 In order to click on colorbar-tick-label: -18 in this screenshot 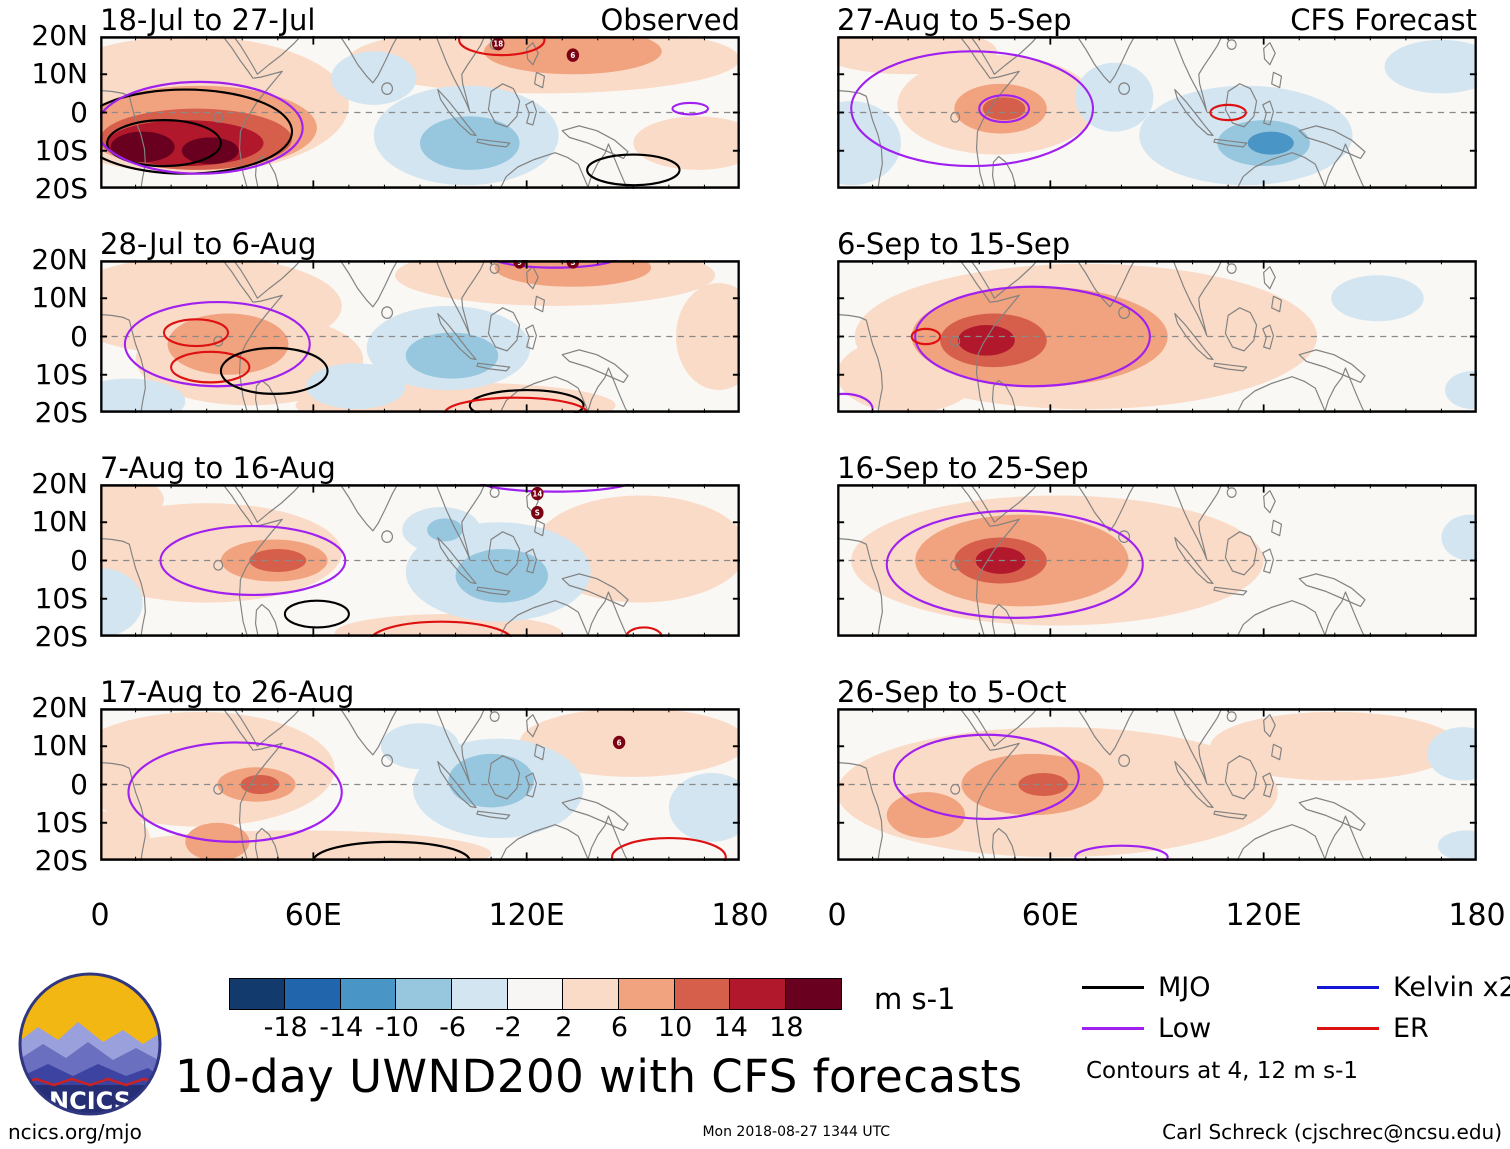, I will do `click(285, 1027)`.